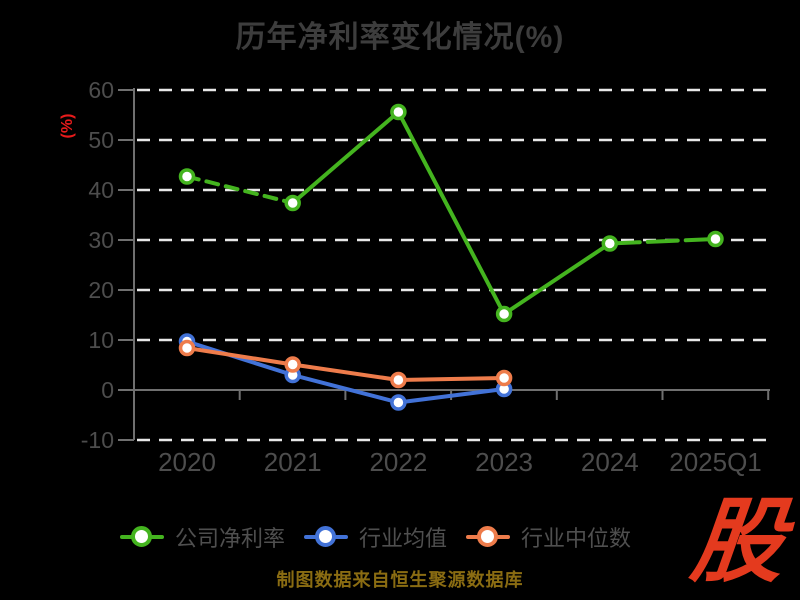 This screenshot has width=800, height=600. I want to click on x-tick-label-2025Q1: 2025Q1, so click(715, 462).